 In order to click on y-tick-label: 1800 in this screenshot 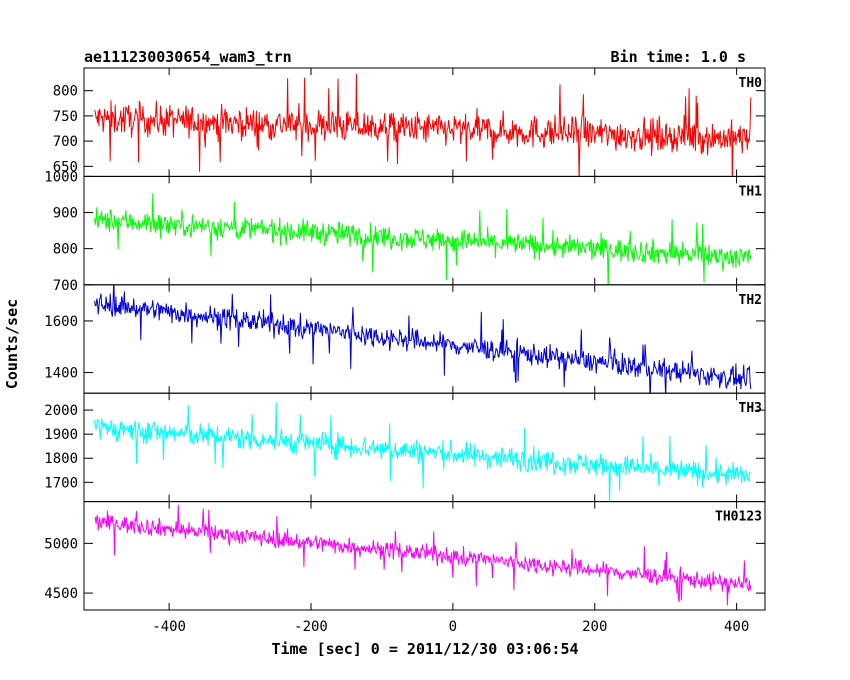, I will do `click(61, 459)`.